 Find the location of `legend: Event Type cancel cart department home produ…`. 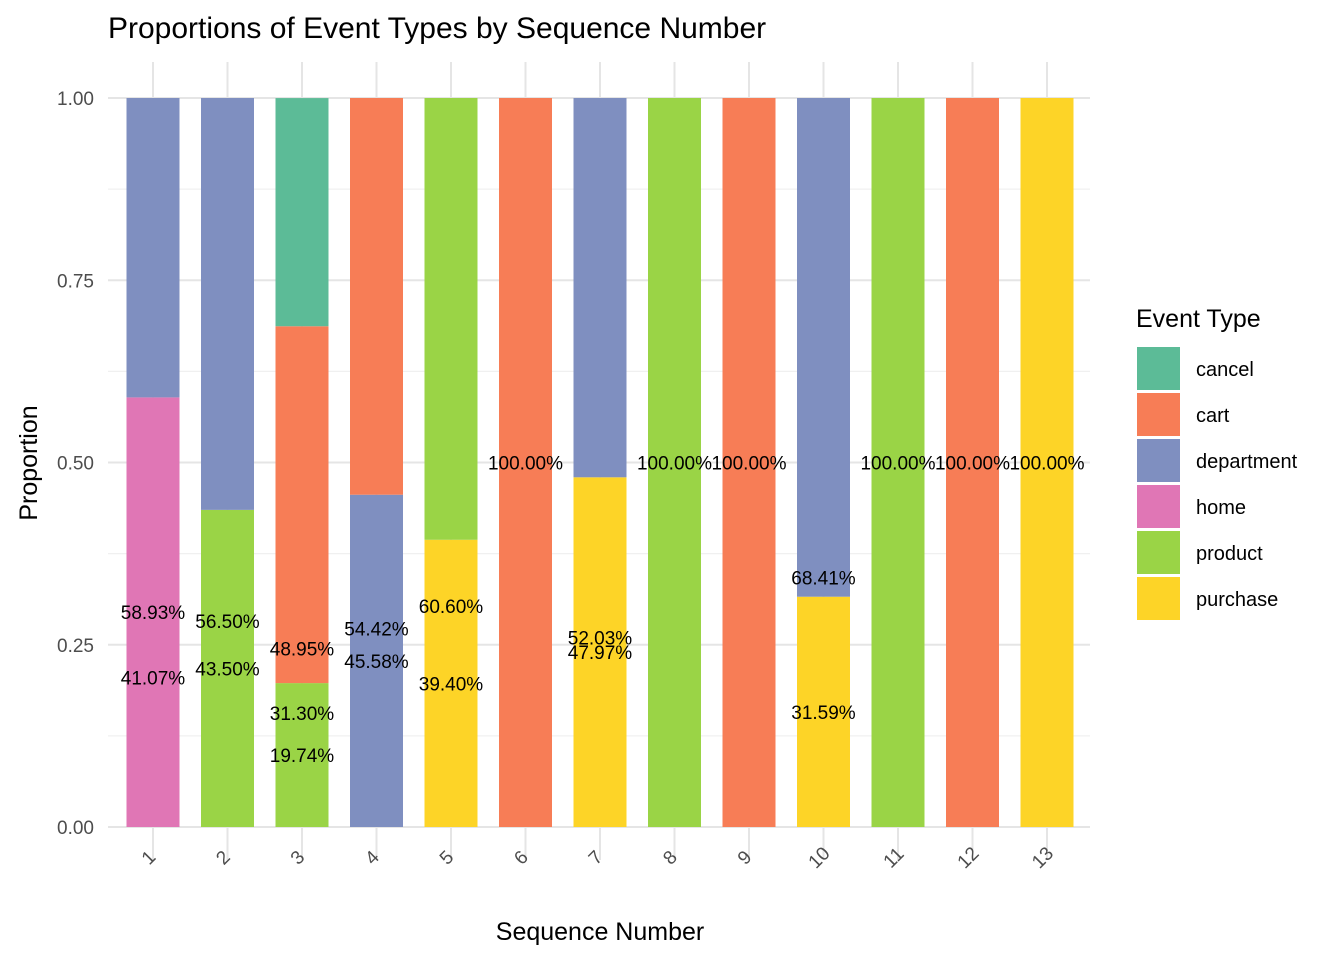

legend: Event Type cancel cart department home produ… is located at coordinates (1217, 462).